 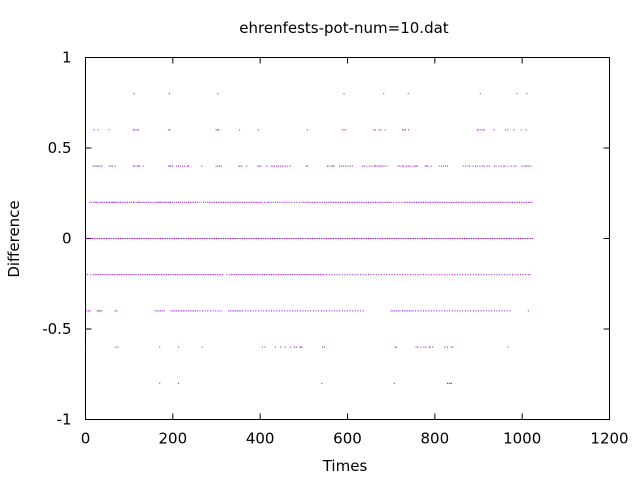 What do you see at coordinates (347, 439) in the screenshot?
I see `x-tick-label: 600` at bounding box center [347, 439].